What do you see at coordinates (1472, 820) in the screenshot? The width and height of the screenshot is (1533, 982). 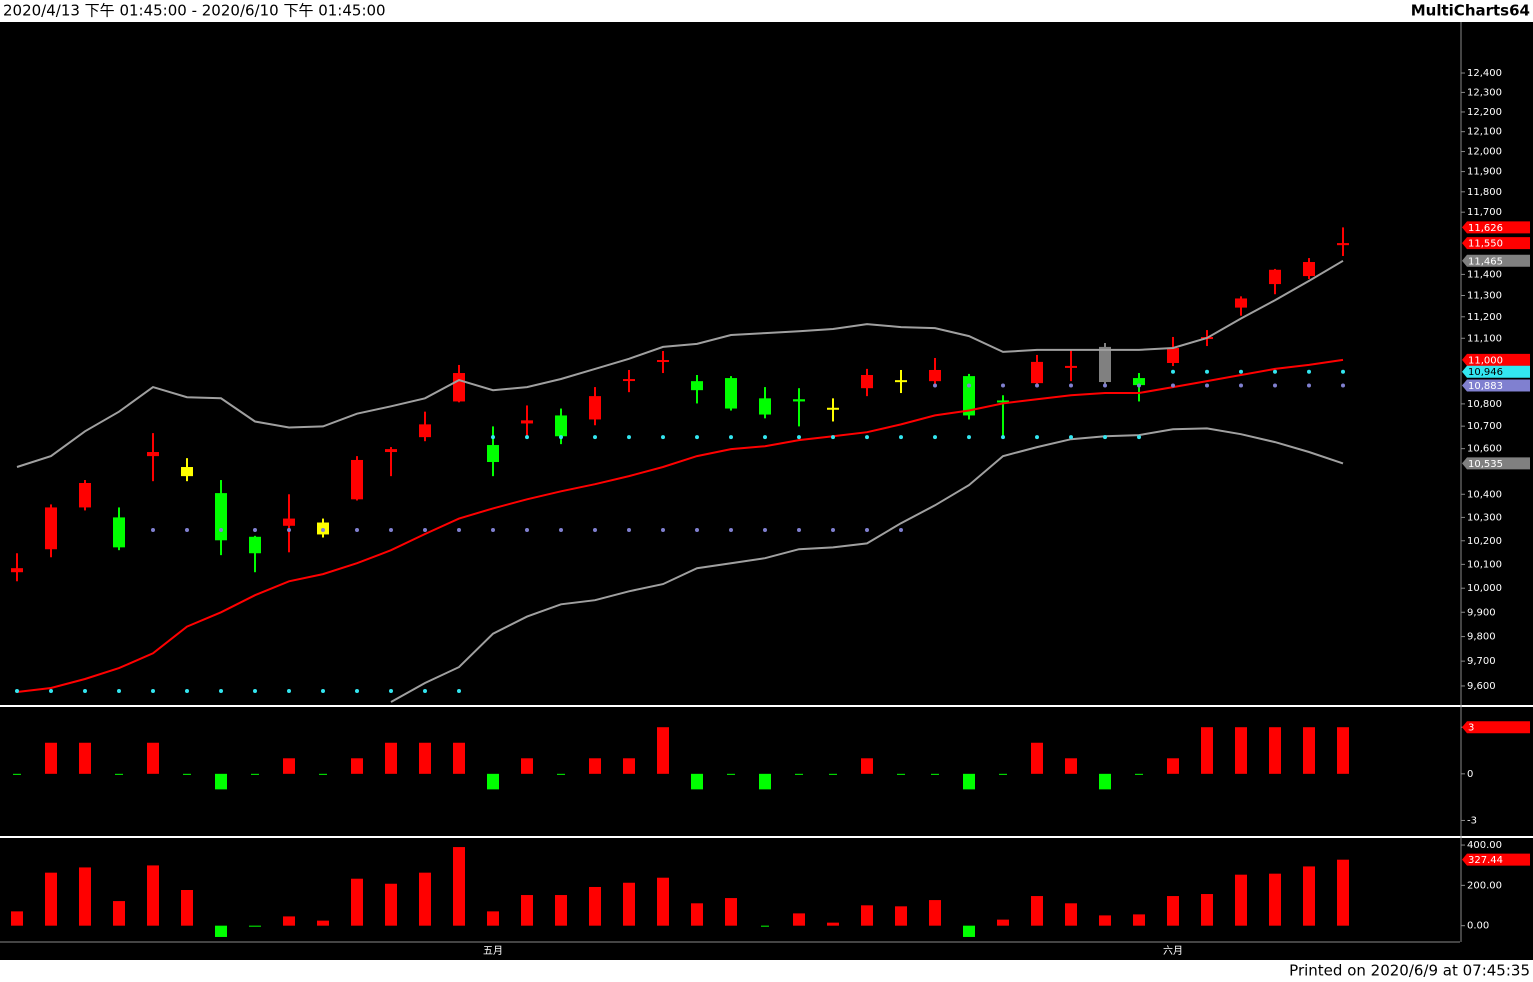 I see `y-tick-label: -3` at bounding box center [1472, 820].